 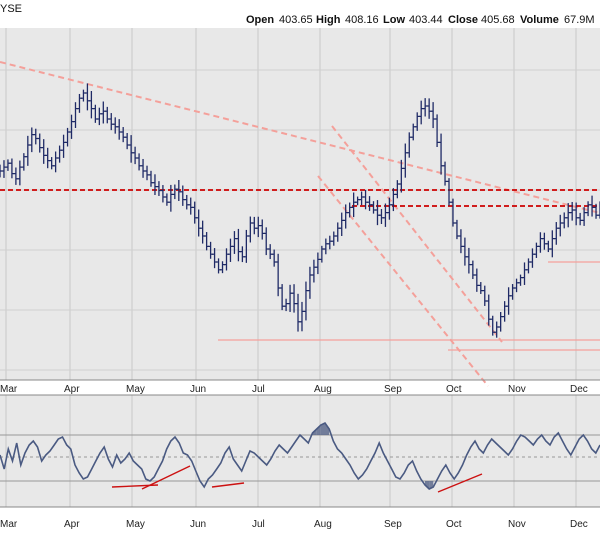 What do you see at coordinates (328, 20) in the screenshot?
I see `high-label: High` at bounding box center [328, 20].